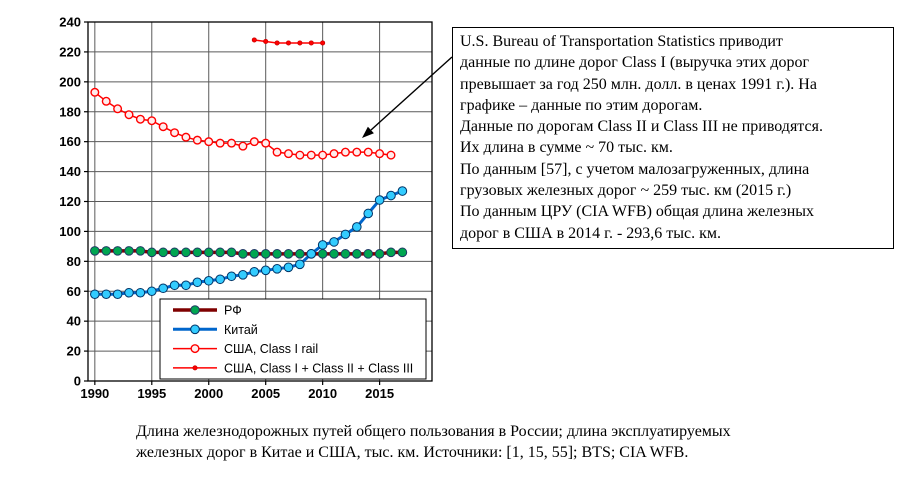  I want to click on x-tick-label: 2005, so click(265, 393).